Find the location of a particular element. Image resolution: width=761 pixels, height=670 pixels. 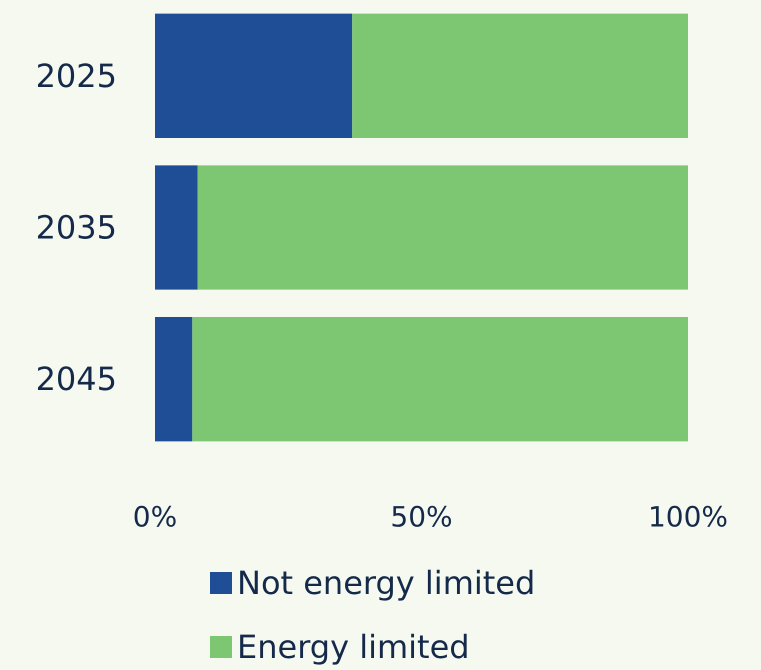

y-tick-label: 2025 is located at coordinates (76, 75).